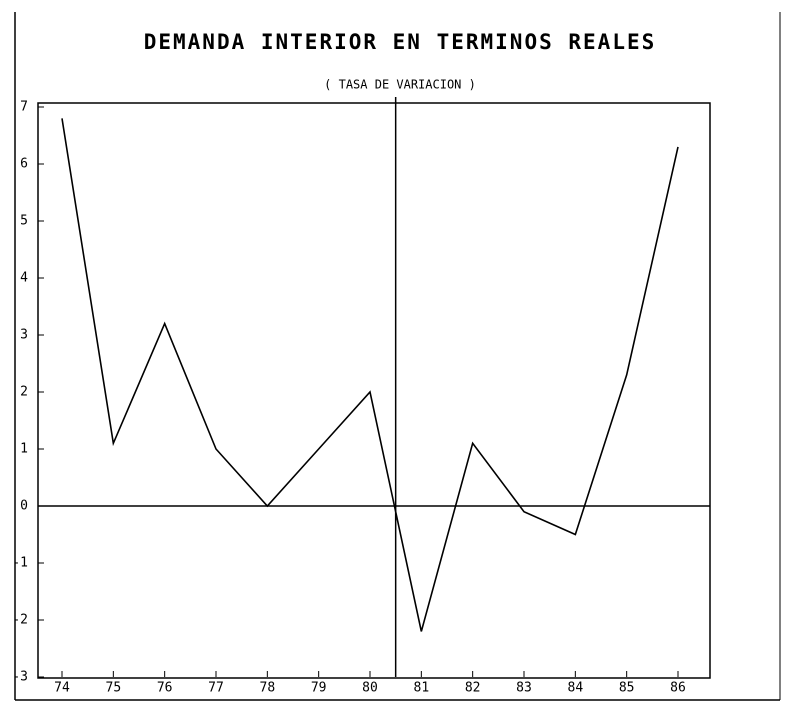  I want to click on x-tick-label: 85, so click(627, 688).